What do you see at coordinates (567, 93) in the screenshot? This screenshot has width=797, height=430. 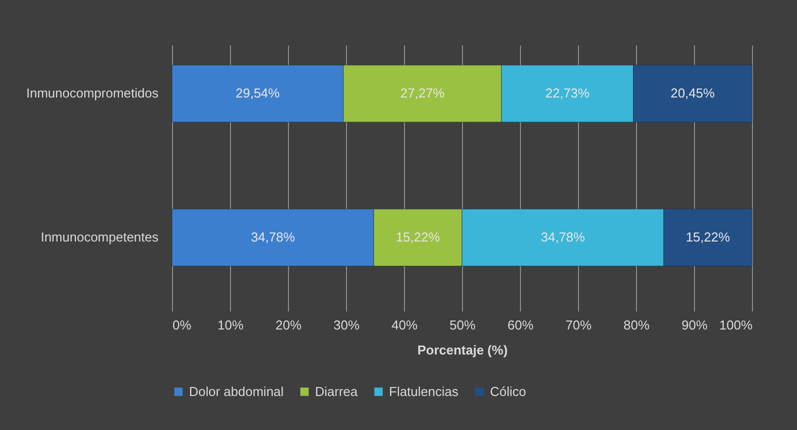 I see `data-label: 22,73%` at bounding box center [567, 93].